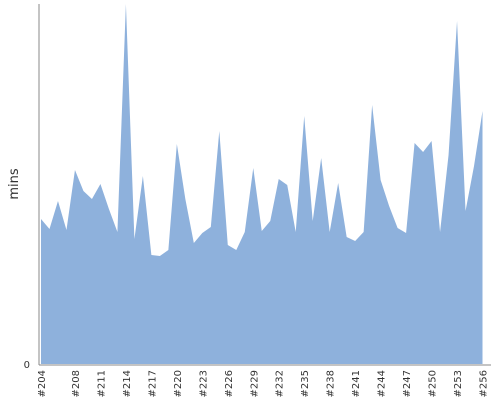  What do you see at coordinates (27, 365) in the screenshot?
I see `y-tick-label: 0` at bounding box center [27, 365].